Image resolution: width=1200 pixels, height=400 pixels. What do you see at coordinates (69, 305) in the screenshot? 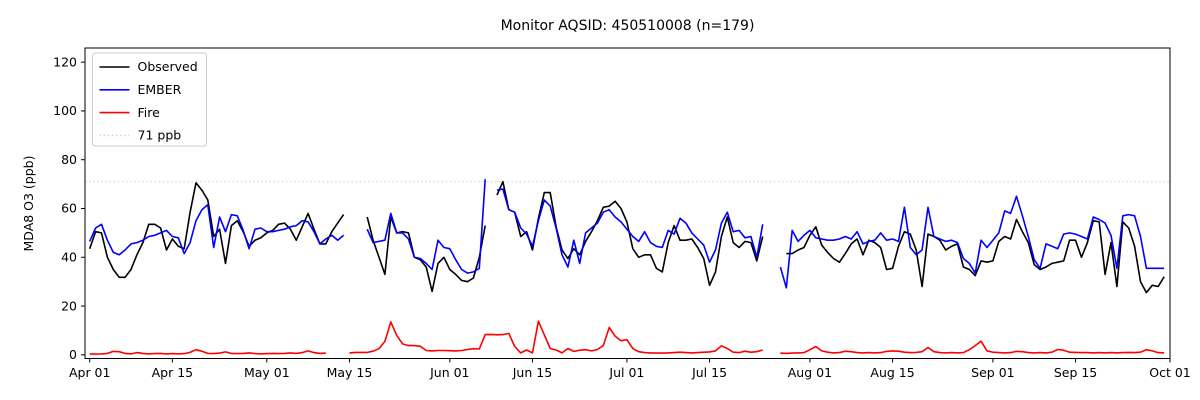
I see `y-tick-label: 20` at bounding box center [69, 305].